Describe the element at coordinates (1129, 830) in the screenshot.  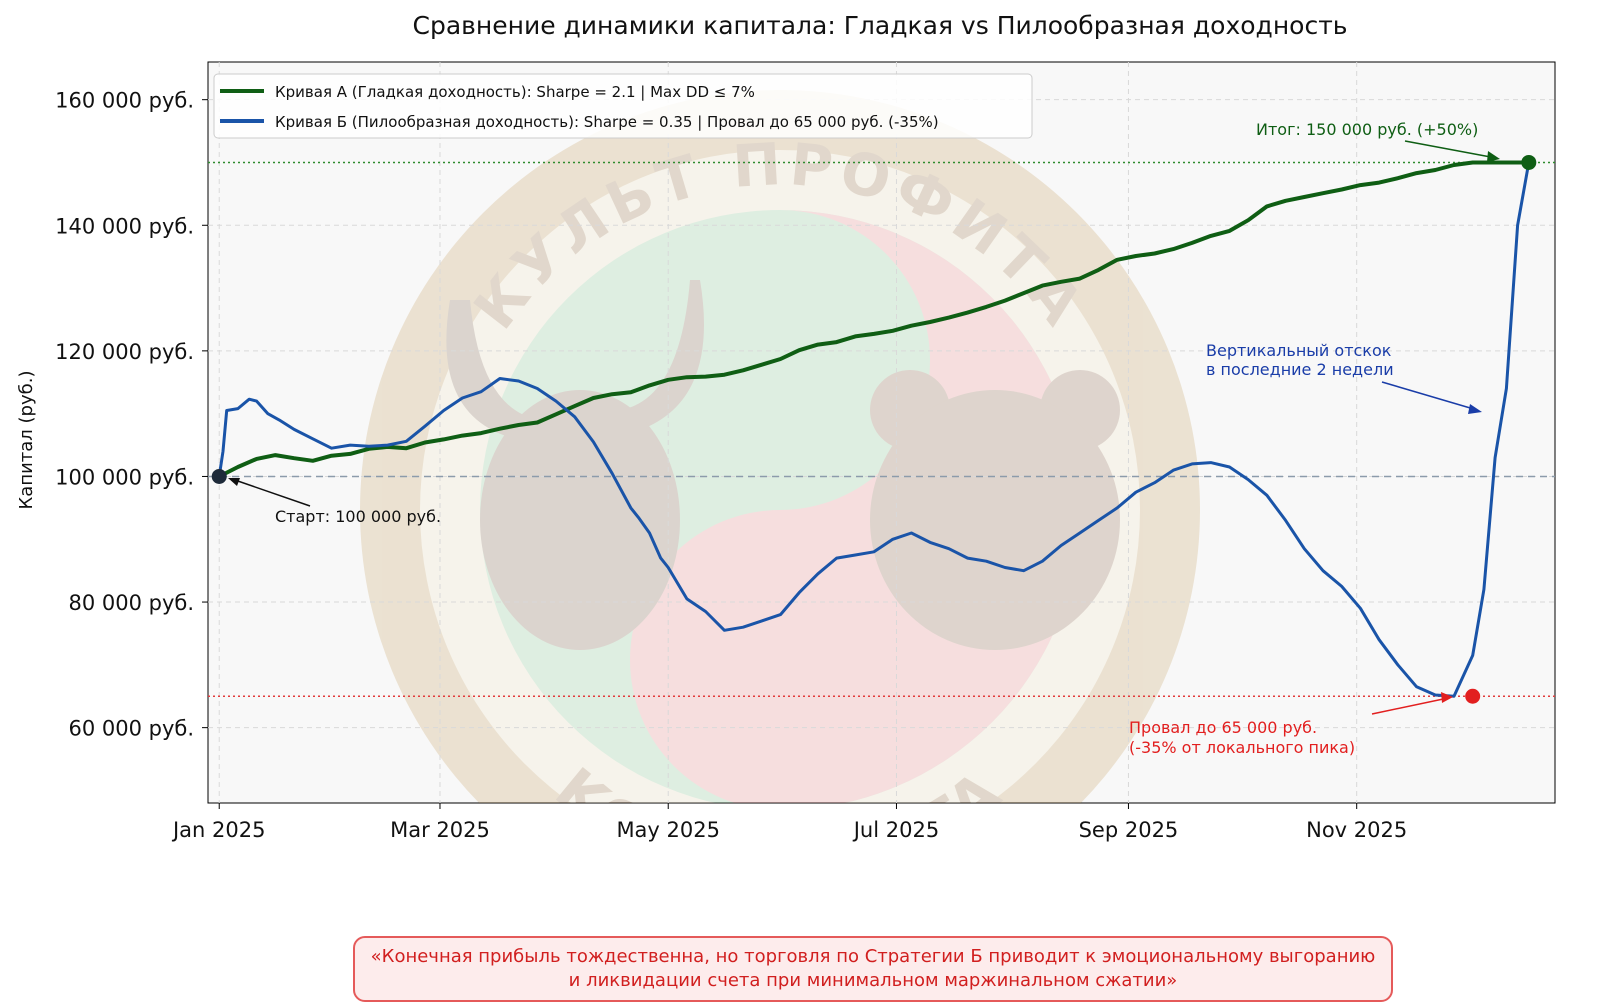
I see `x-tick-label: Sep 2025` at that location.